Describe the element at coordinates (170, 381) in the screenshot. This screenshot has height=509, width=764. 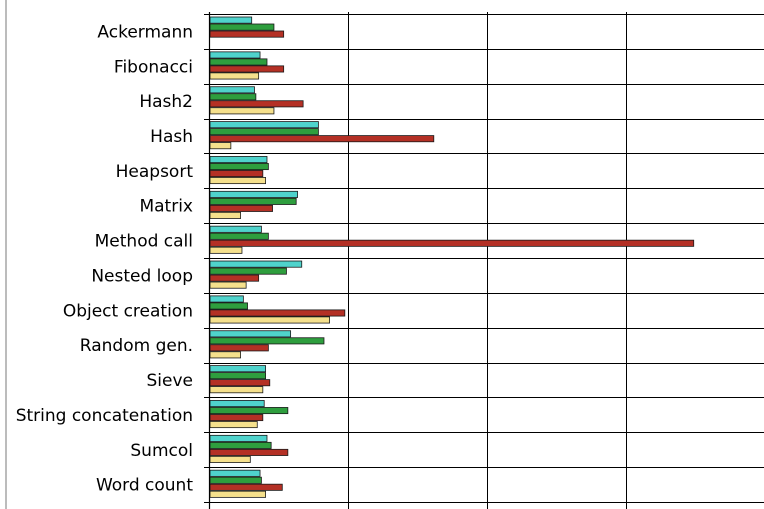
I see `category-label: Sieve` at that location.